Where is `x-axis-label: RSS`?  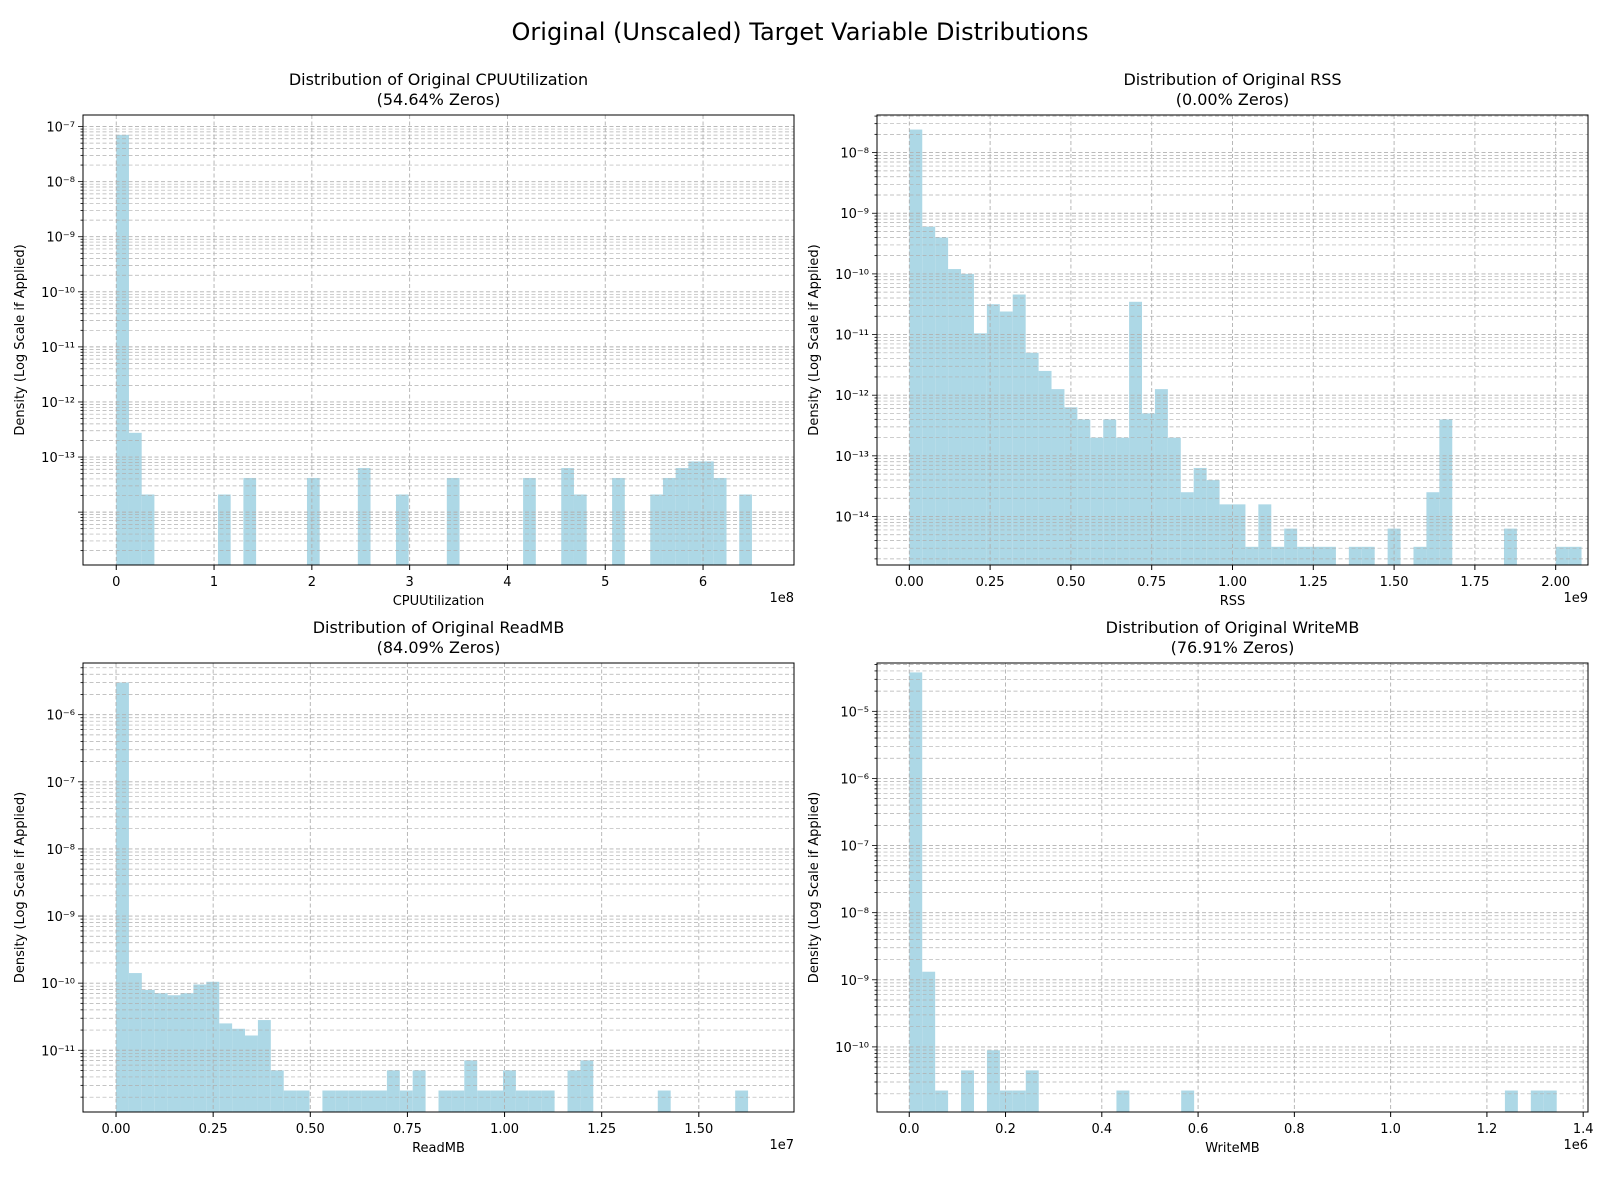 x-axis-label: RSS is located at coordinates (1233, 601).